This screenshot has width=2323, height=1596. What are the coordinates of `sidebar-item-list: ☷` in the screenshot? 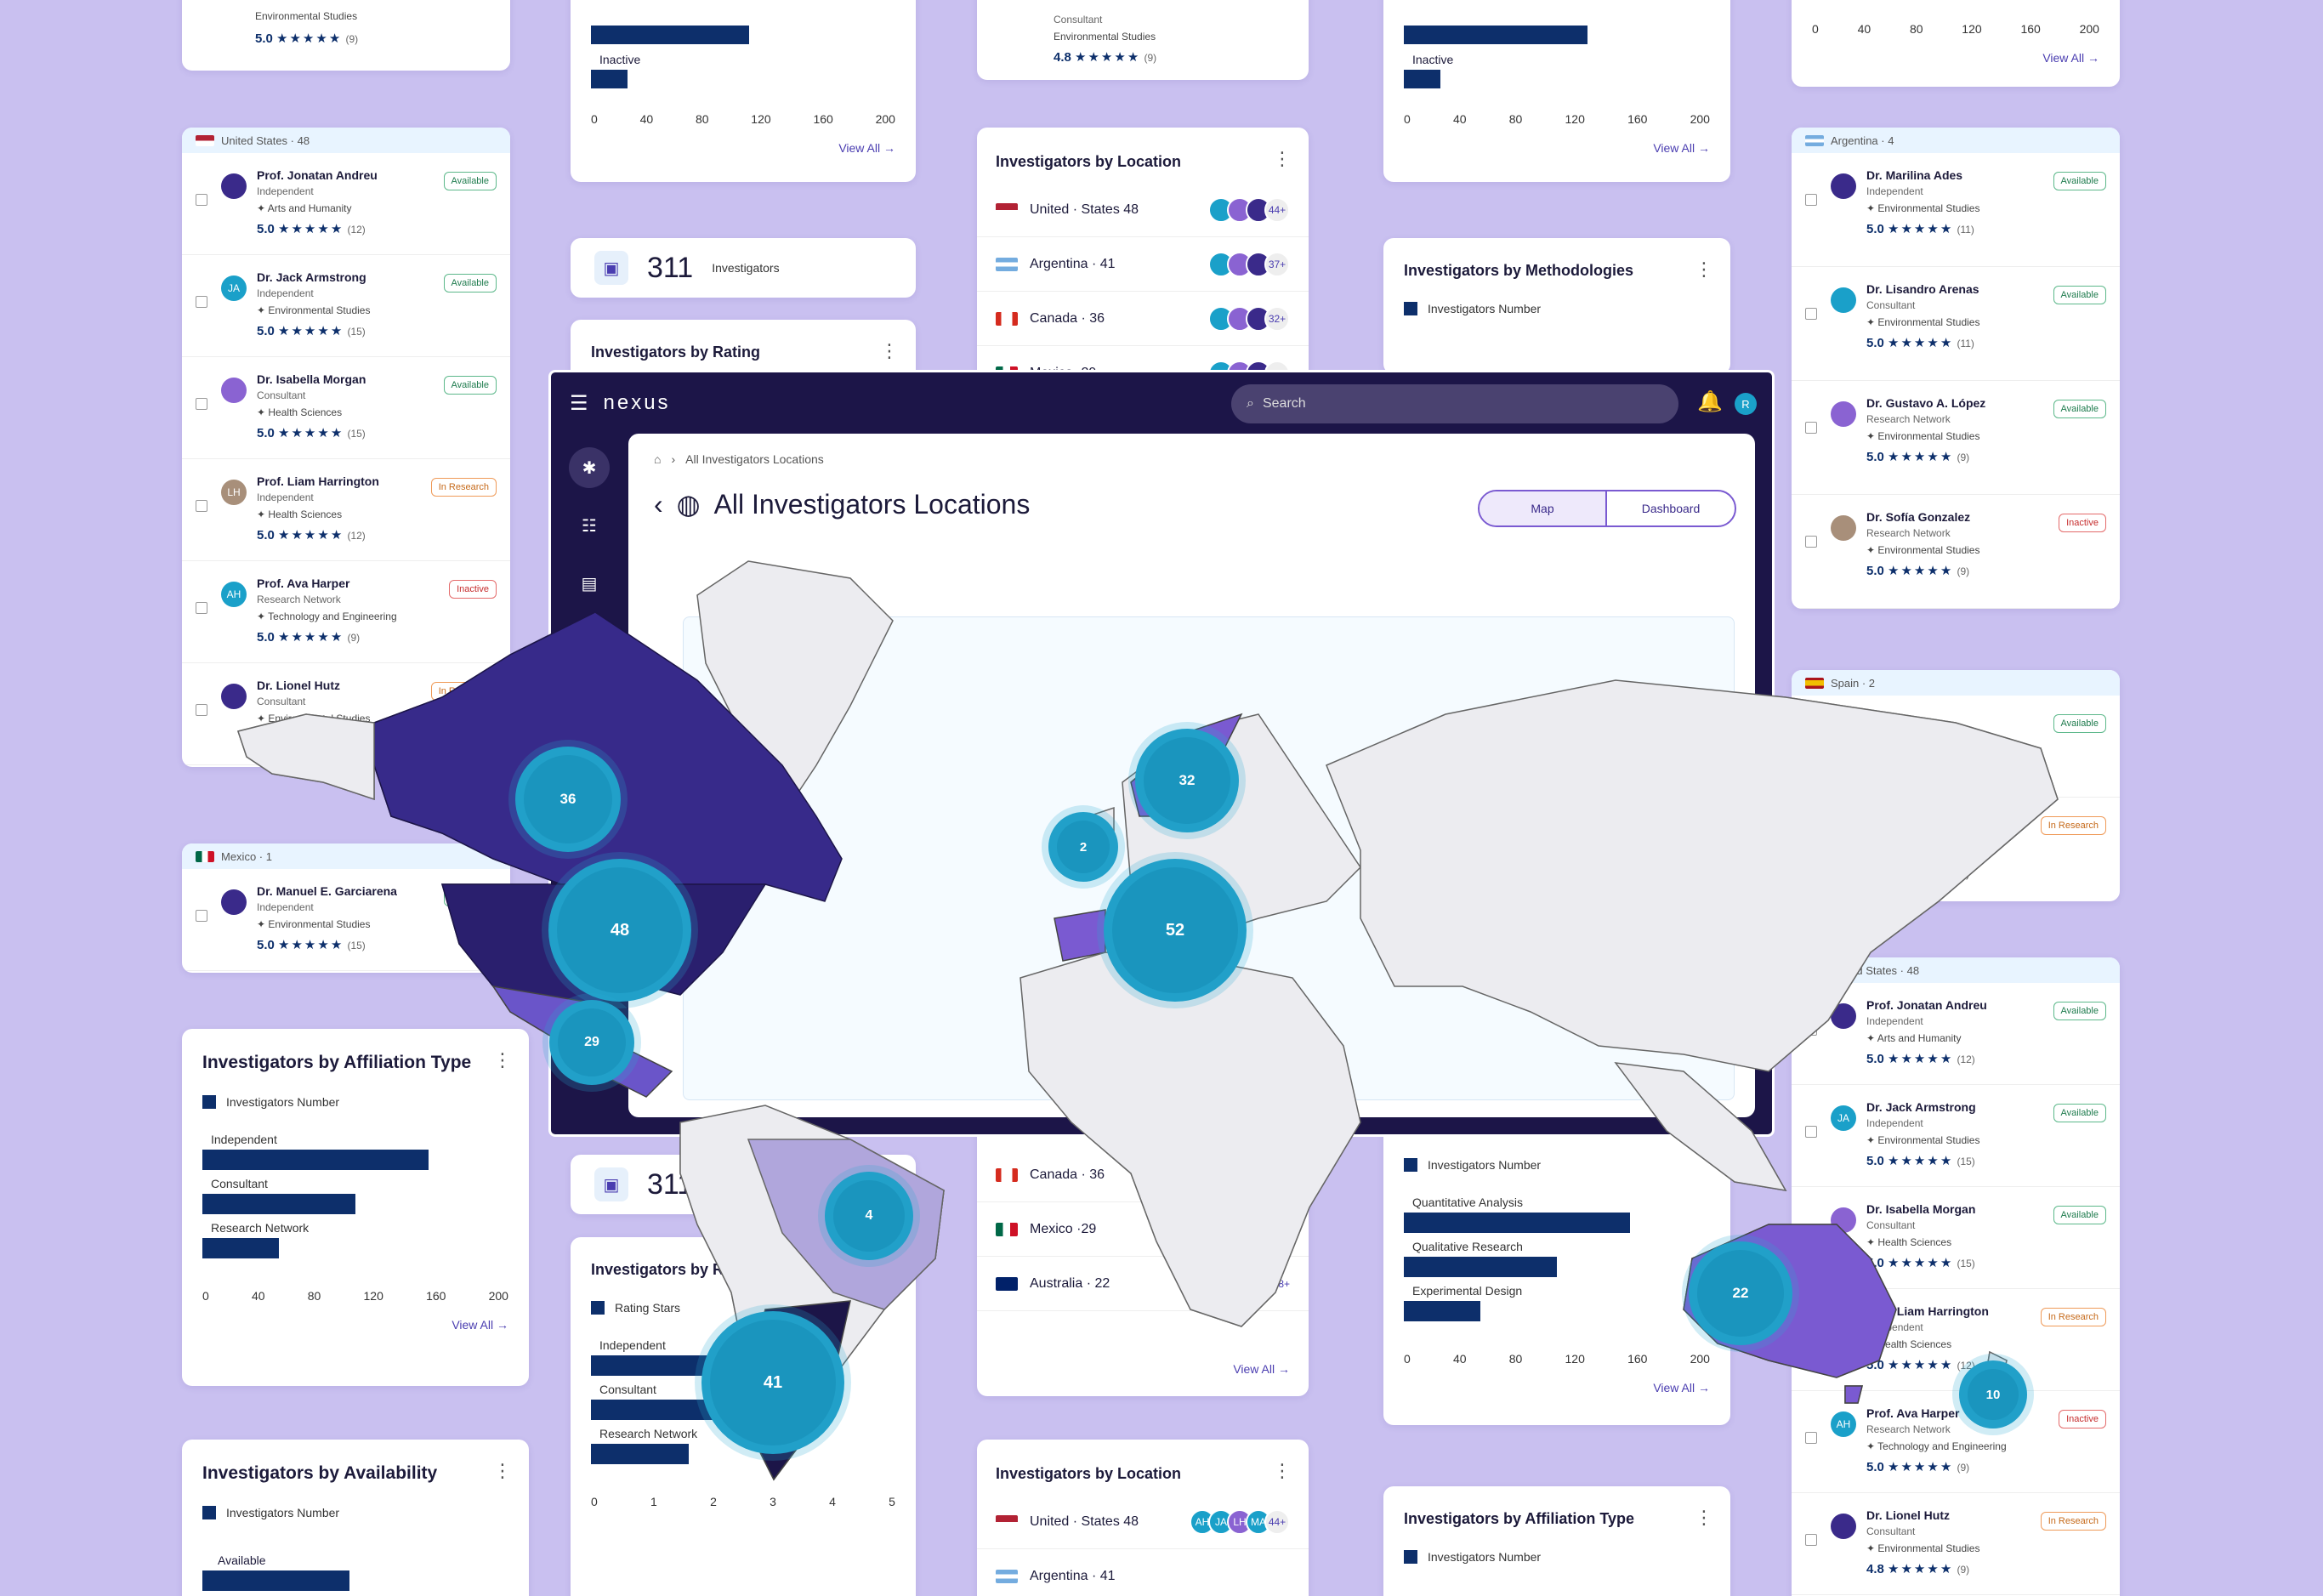 It's located at (589, 525).